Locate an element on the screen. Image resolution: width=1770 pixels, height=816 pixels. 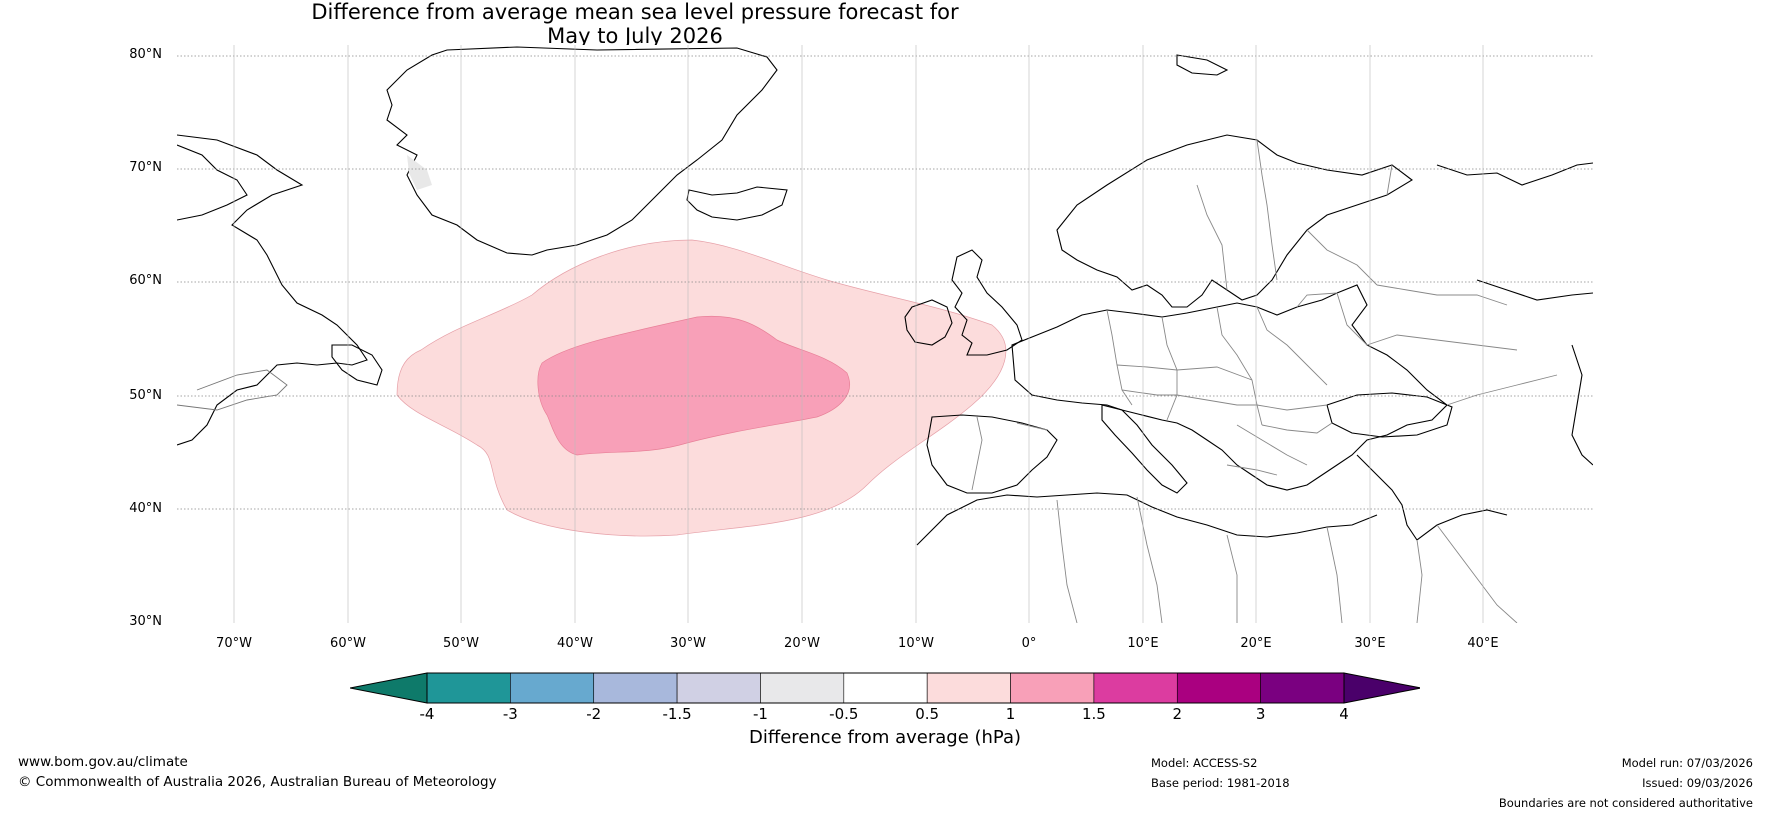
colorbar-tick-label: -1 is located at coordinates (760, 714).